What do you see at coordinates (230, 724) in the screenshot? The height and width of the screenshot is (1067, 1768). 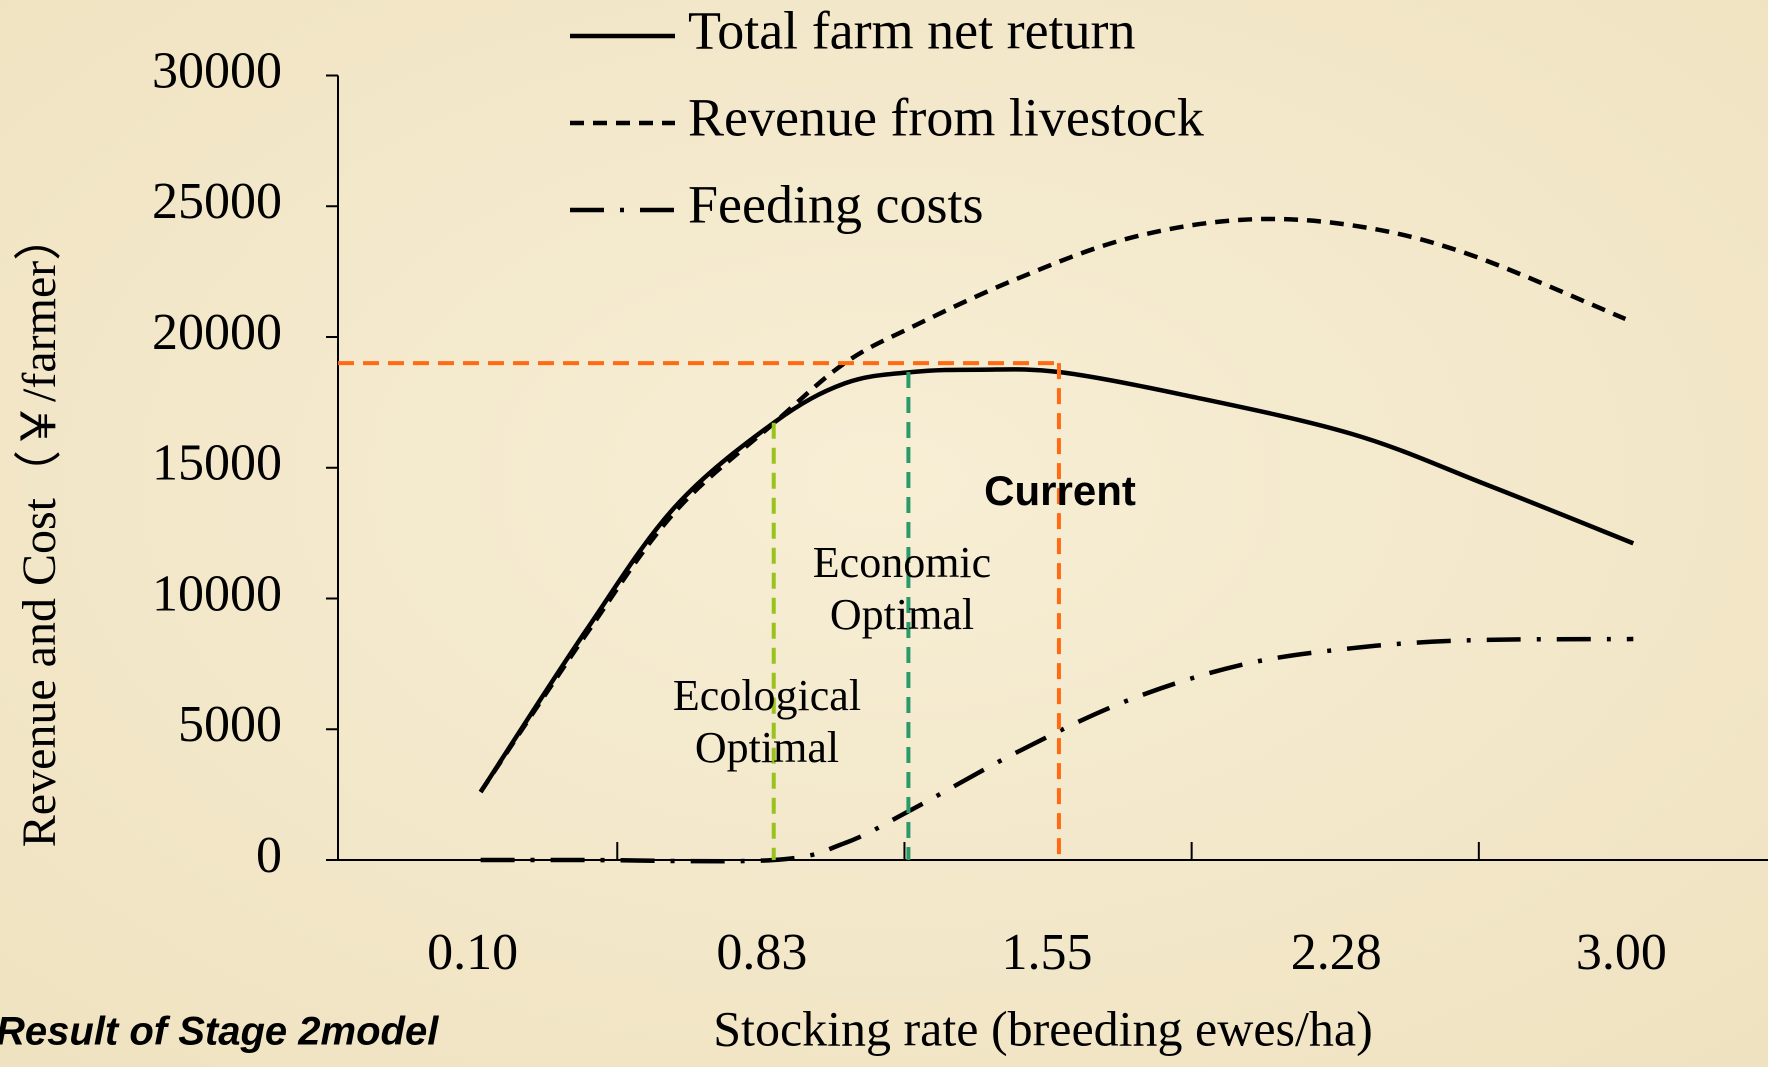 I see `y-tick-label: 5000` at bounding box center [230, 724].